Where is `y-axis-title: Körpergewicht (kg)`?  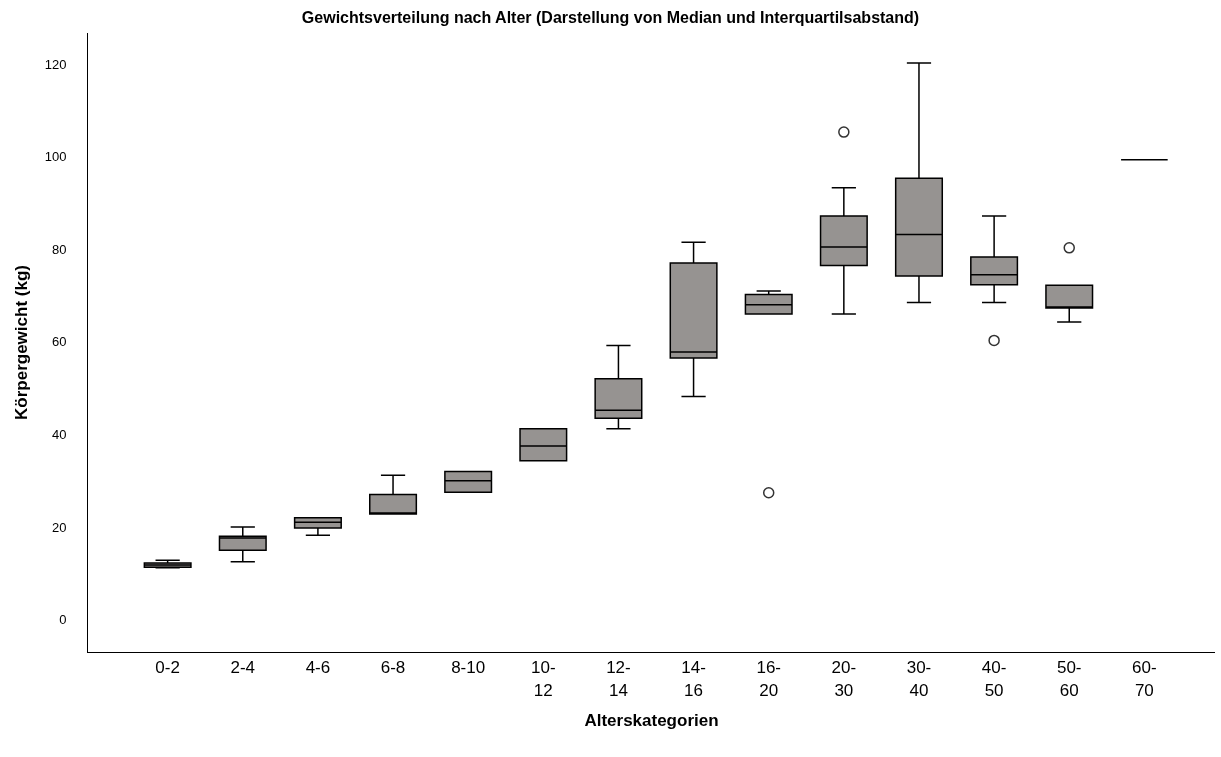 y-axis-title: Körpergewicht (kg) is located at coordinates (22, 342).